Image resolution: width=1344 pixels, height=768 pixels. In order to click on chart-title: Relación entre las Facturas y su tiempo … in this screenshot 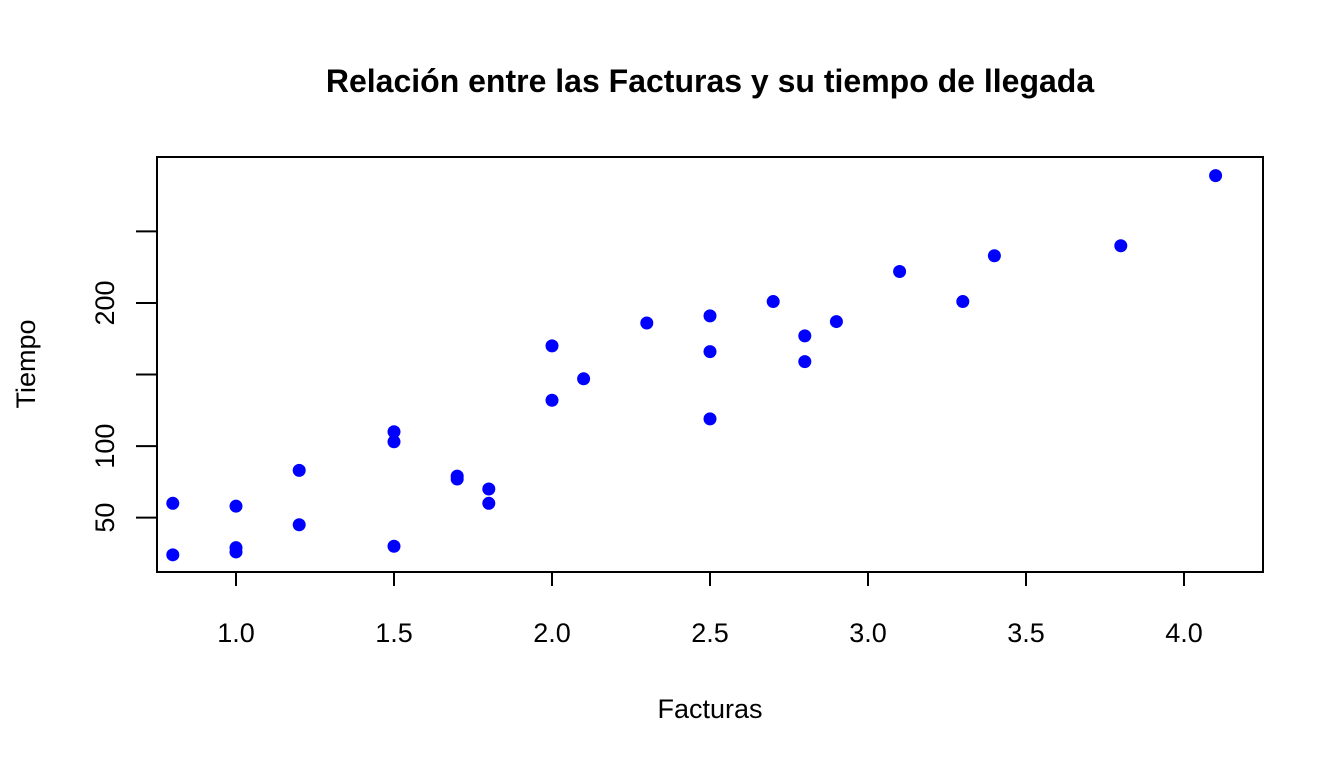, I will do `click(710, 81)`.